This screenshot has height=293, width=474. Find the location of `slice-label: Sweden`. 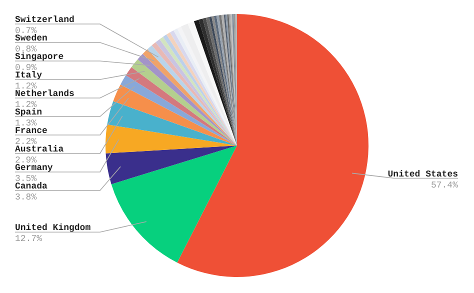

slice-label: Sweden is located at coordinates (31, 39).